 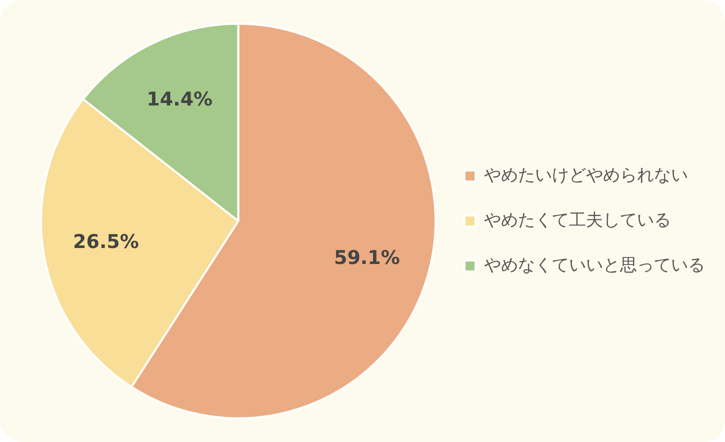 What do you see at coordinates (594, 265) in the screenshot?
I see `legend-label: やめなくていいと思っている` at bounding box center [594, 265].